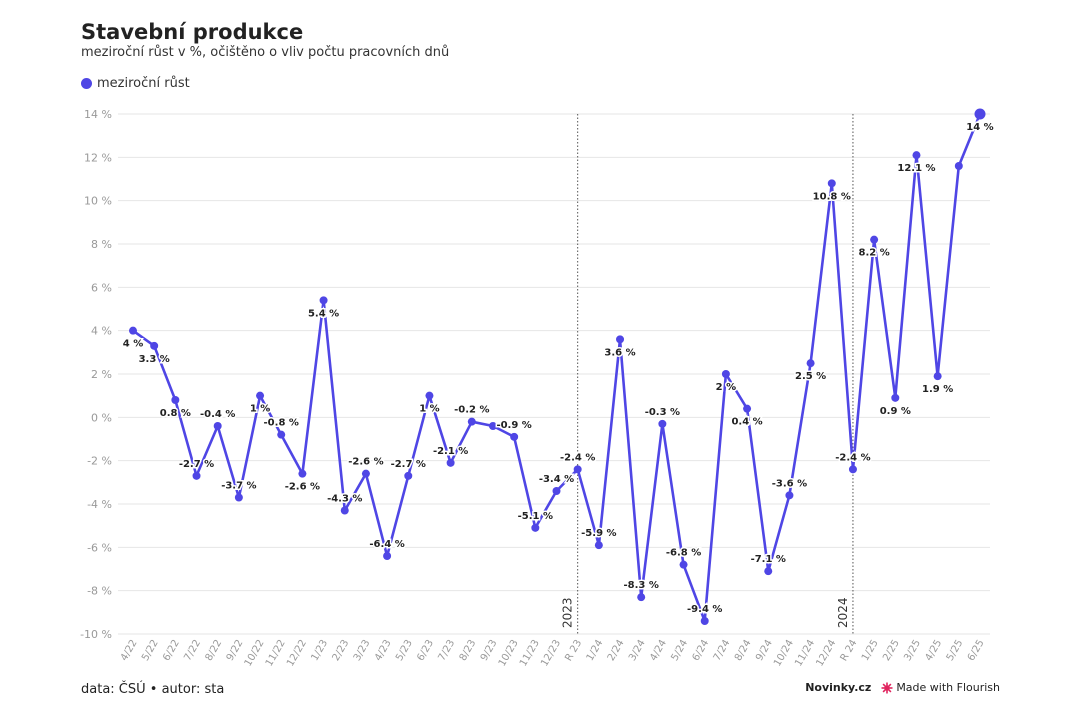 This screenshot has height=720, width=1080. Describe the element at coordinates (99, 461) in the screenshot. I see `y-tick-label: -2 %` at that location.